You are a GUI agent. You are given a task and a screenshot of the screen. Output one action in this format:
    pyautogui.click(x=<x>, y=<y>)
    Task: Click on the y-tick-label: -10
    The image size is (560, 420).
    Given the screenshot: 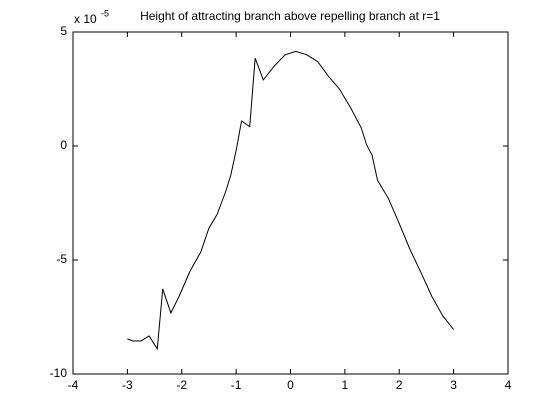 What is the action you would take?
    pyautogui.click(x=59, y=373)
    